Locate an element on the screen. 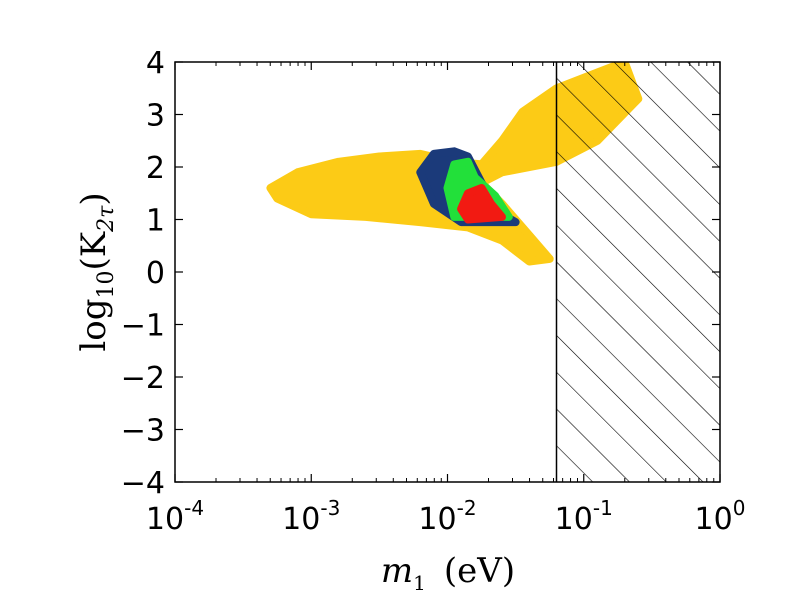  scatter-region-red is located at coordinates (481, 204).